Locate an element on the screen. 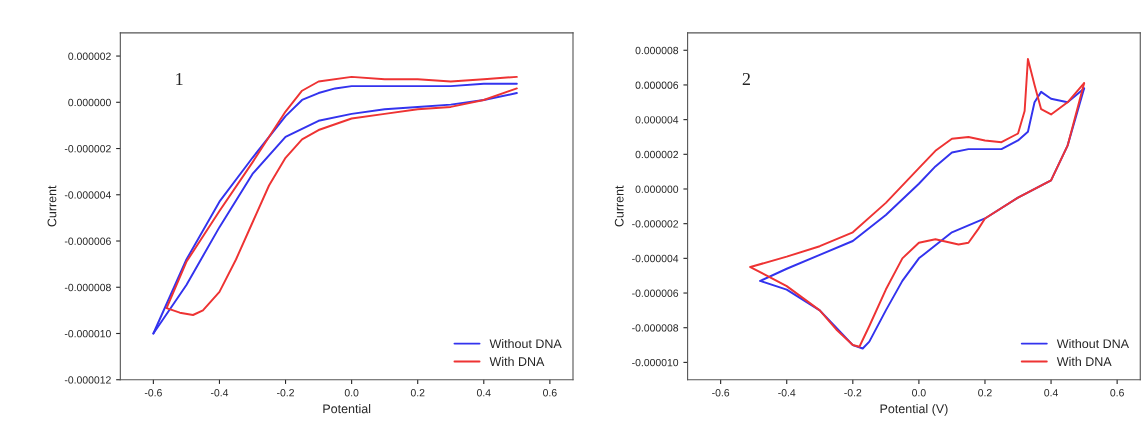  y-tick-label: 0.000008 is located at coordinates (657, 50).